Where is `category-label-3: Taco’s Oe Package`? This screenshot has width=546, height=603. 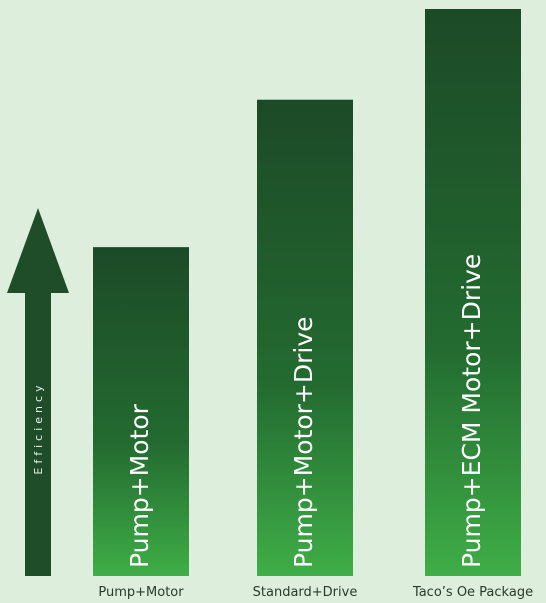
category-label-3: Taco’s Oe Package is located at coordinates (472, 592).